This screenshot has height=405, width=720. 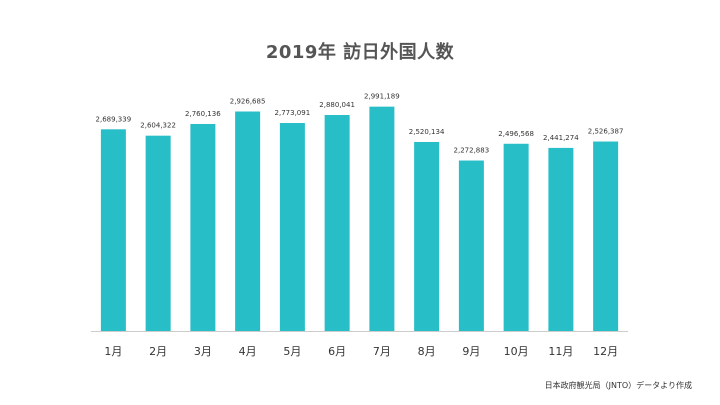 What do you see at coordinates (337, 351) in the screenshot?
I see `x-tick-label-6: 6月` at bounding box center [337, 351].